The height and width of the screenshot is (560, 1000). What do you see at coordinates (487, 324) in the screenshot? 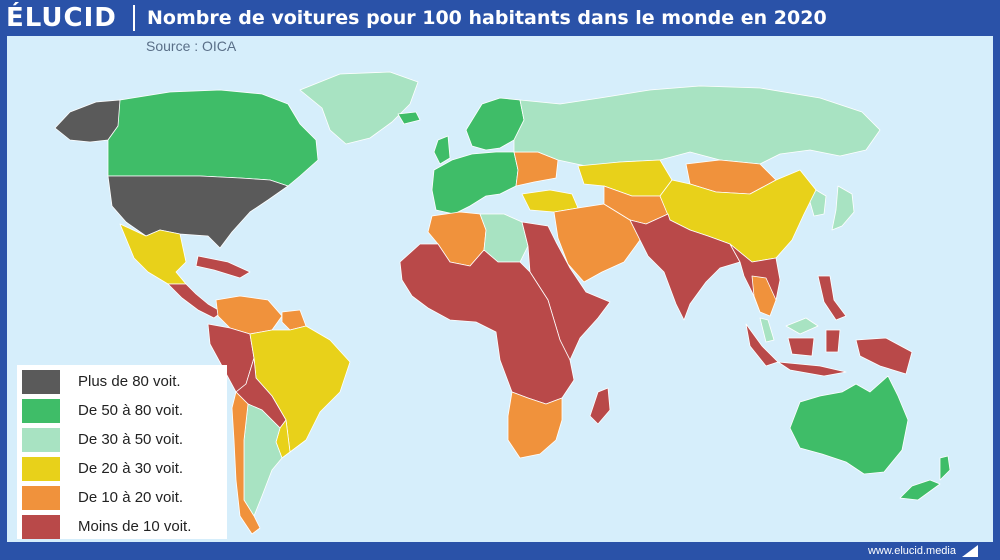
I see `region-sub-saharan-africa` at bounding box center [487, 324].